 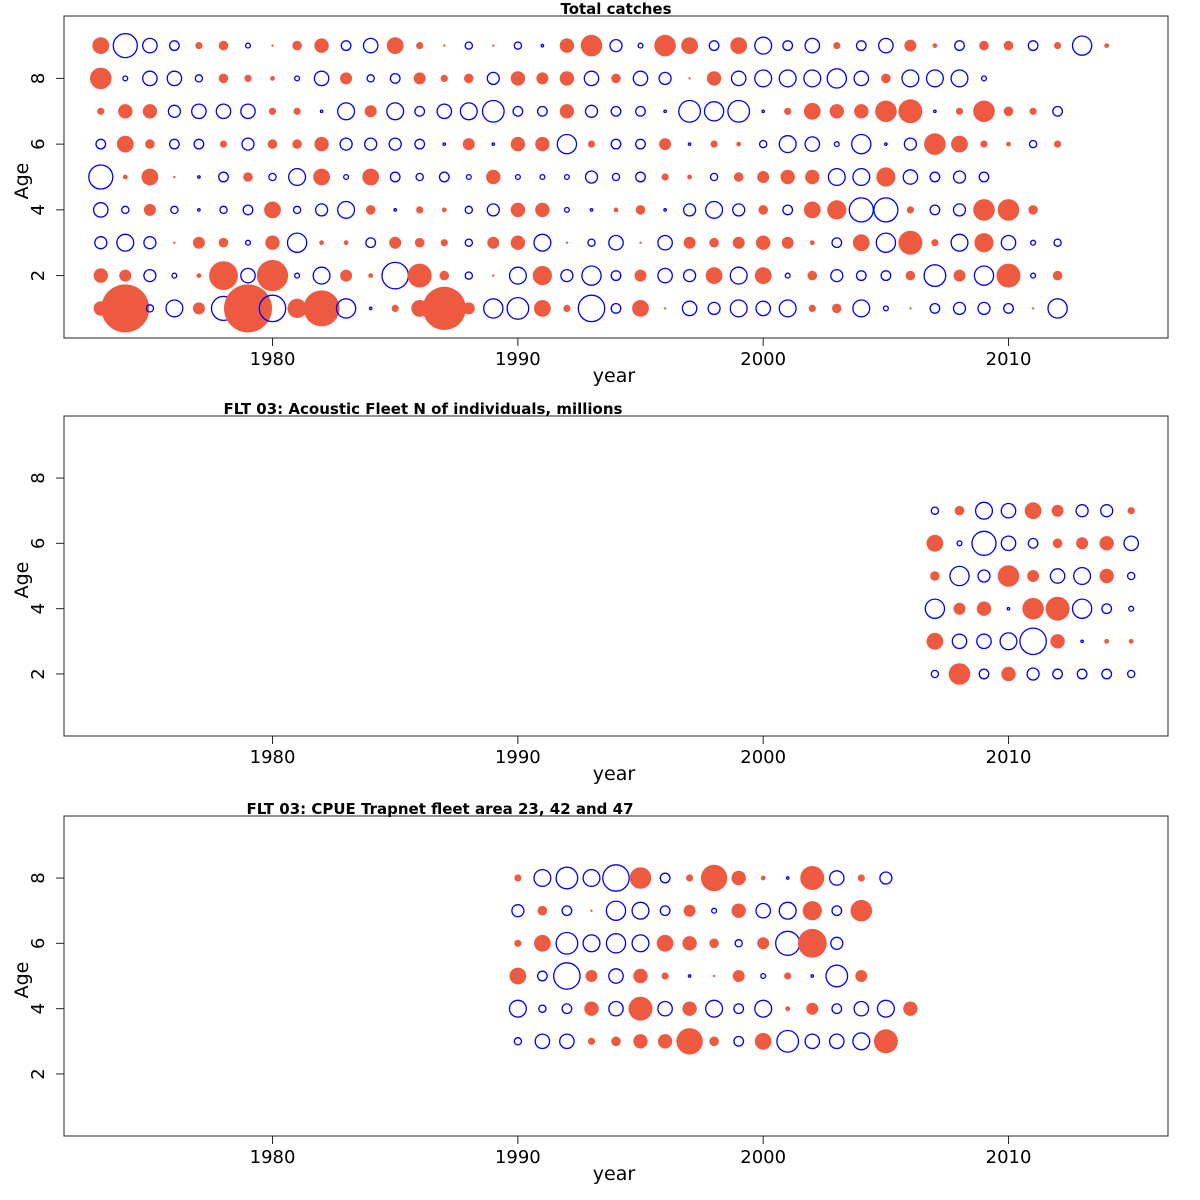 What do you see at coordinates (614, 1174) in the screenshot?
I see `x-axis-label: year` at bounding box center [614, 1174].